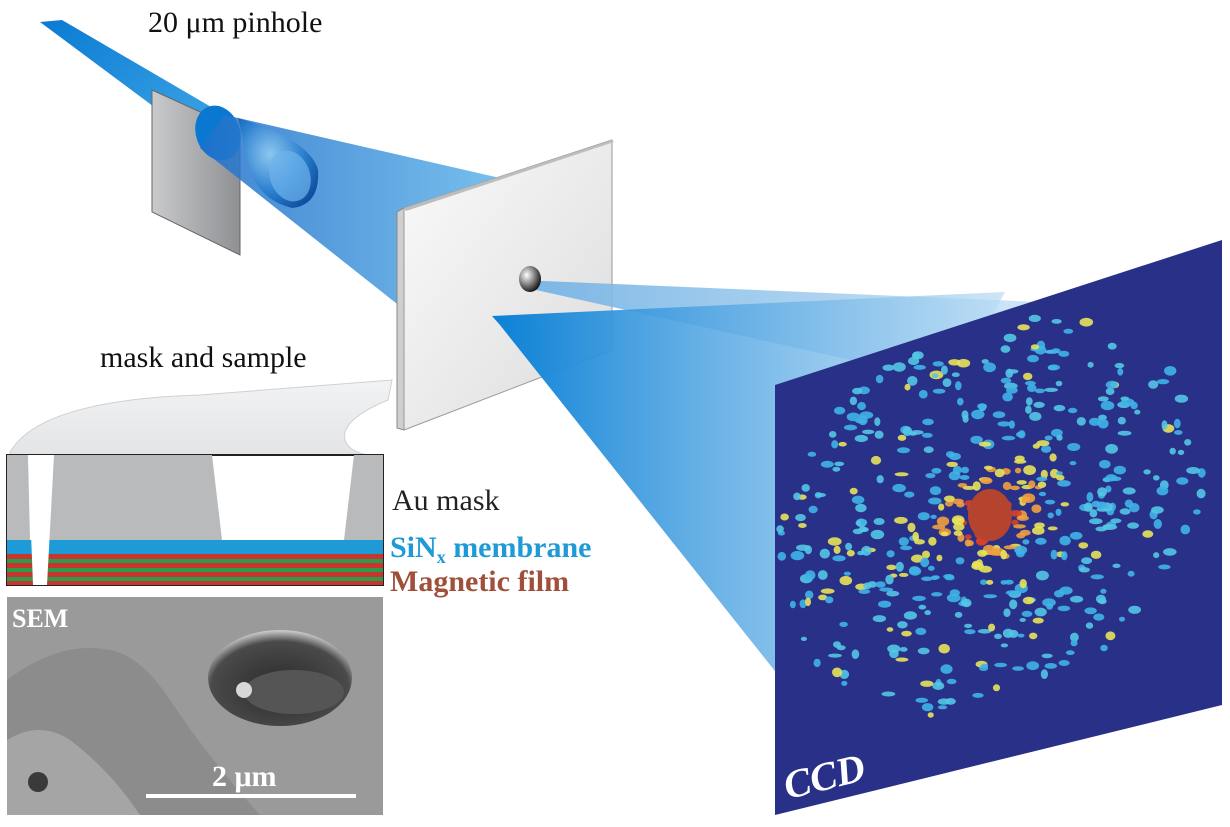  What do you see at coordinates (41, 520) in the screenshot?
I see `through-hole` at bounding box center [41, 520].